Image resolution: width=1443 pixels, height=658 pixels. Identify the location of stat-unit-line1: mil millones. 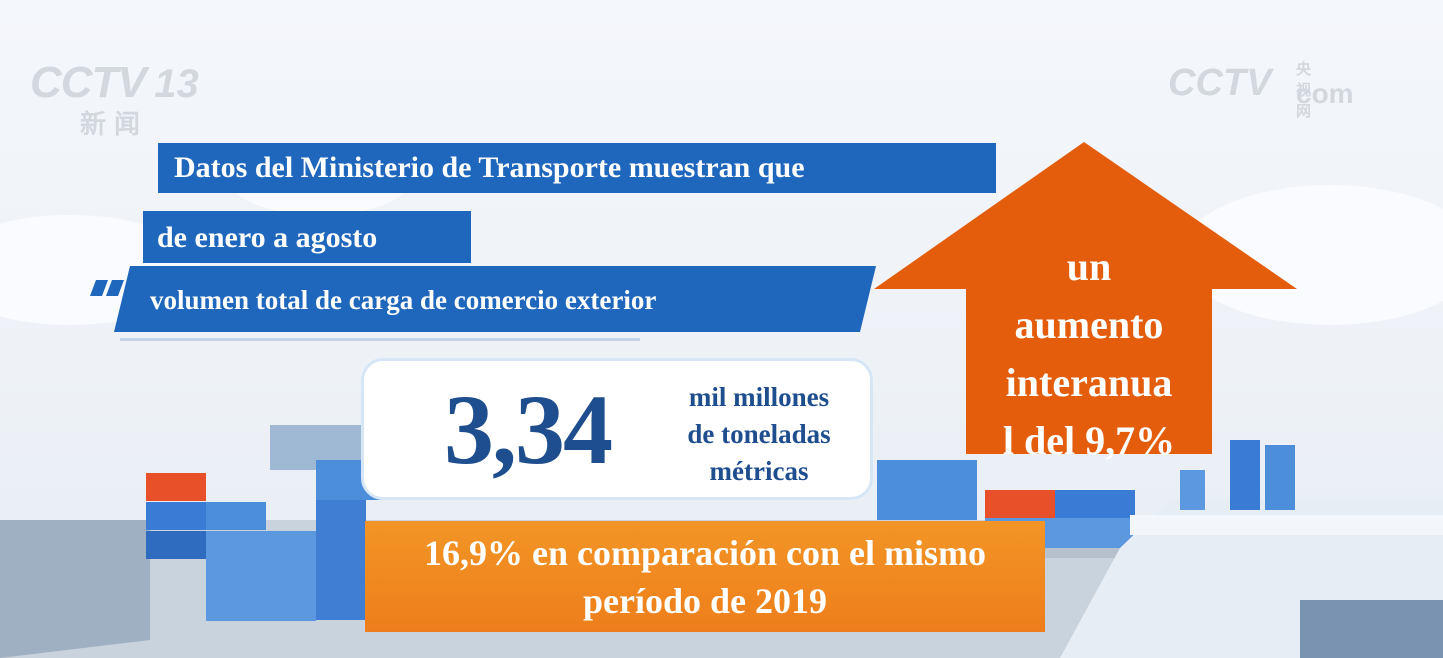
(759, 397).